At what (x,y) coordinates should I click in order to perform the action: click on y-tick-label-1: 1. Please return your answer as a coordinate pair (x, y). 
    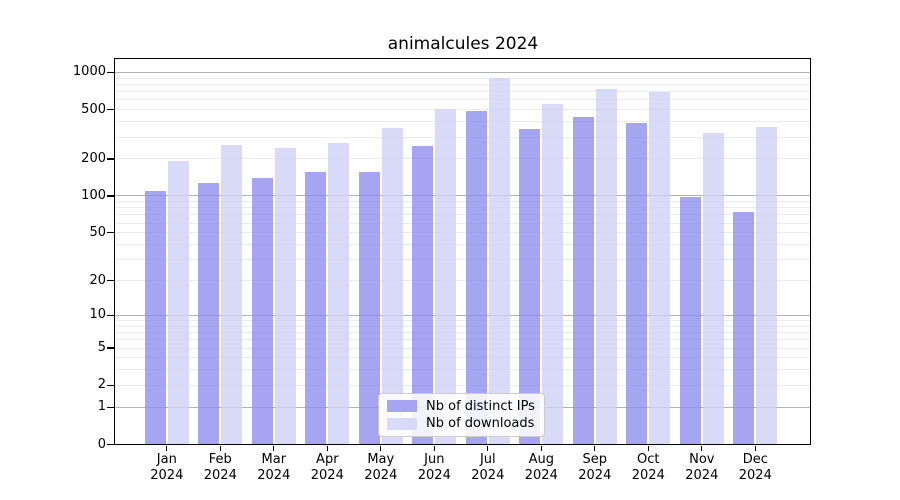
    Looking at the image, I should click on (101, 407).